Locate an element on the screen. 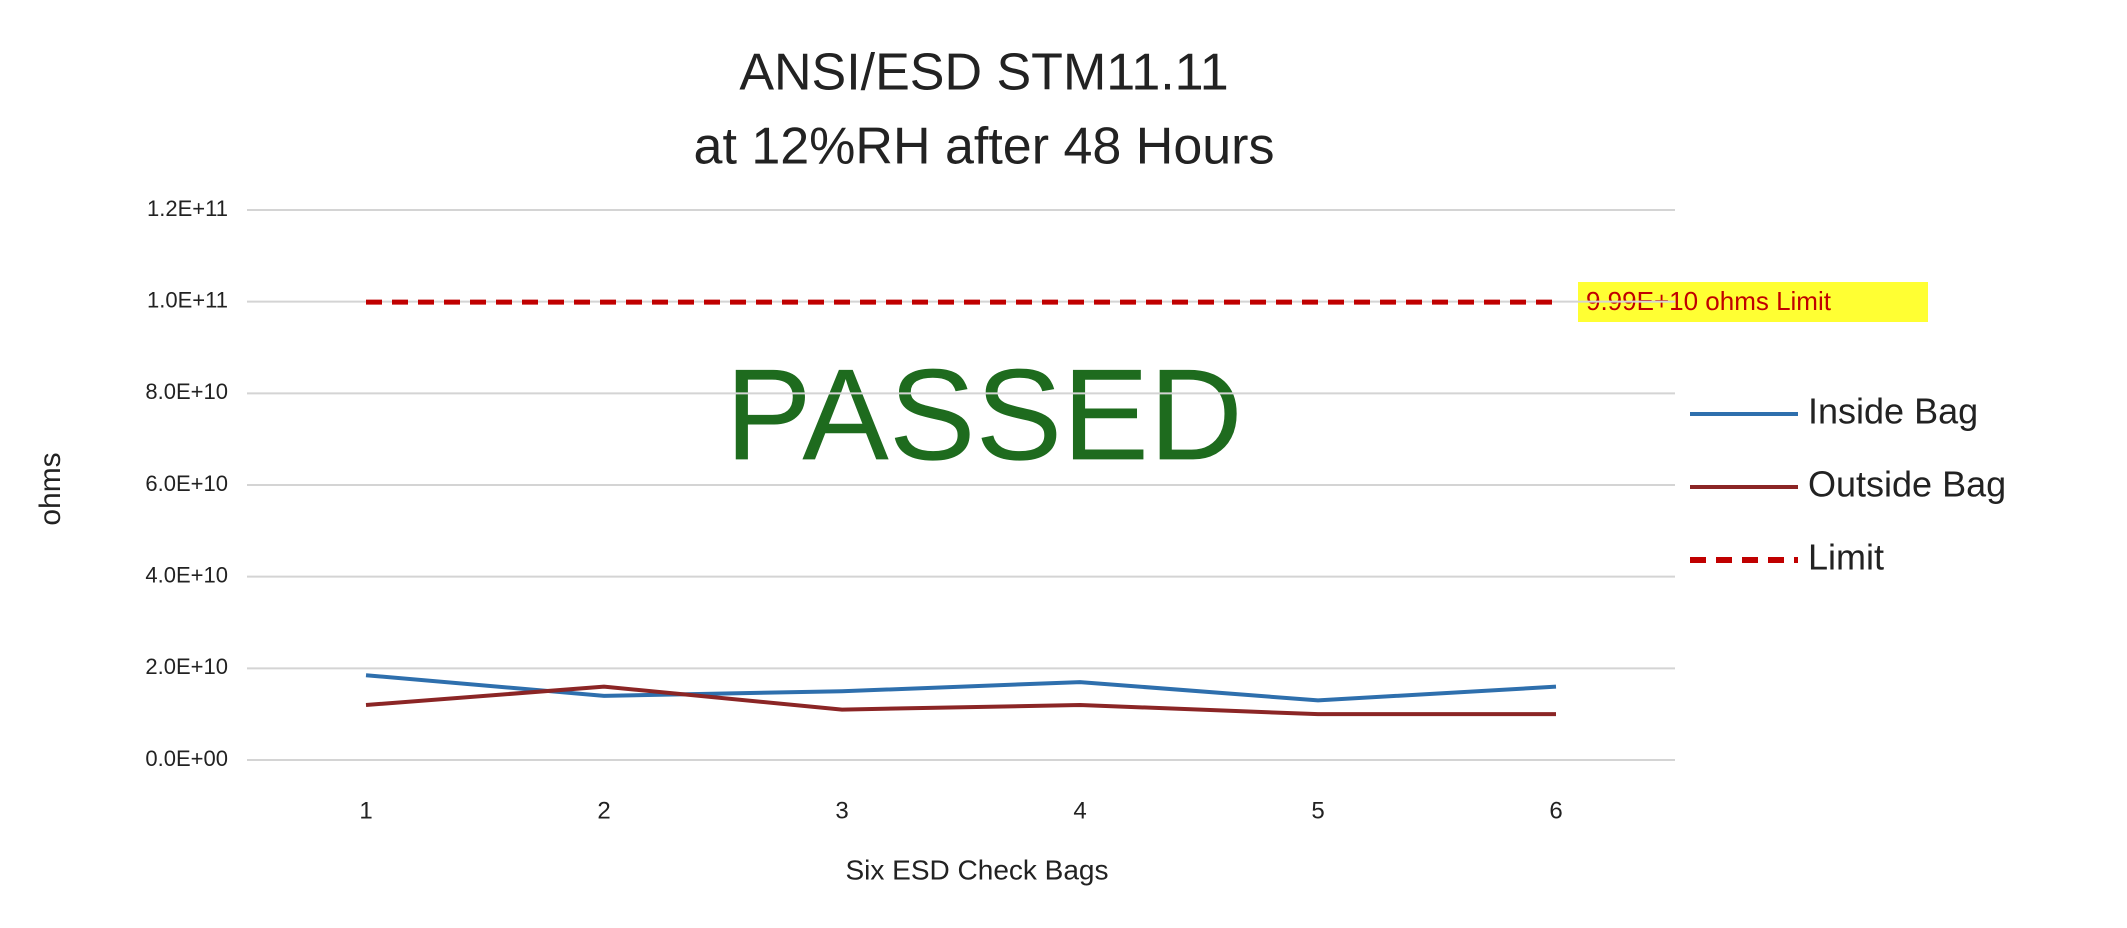  x-tick-label: 3 is located at coordinates (841, 810).